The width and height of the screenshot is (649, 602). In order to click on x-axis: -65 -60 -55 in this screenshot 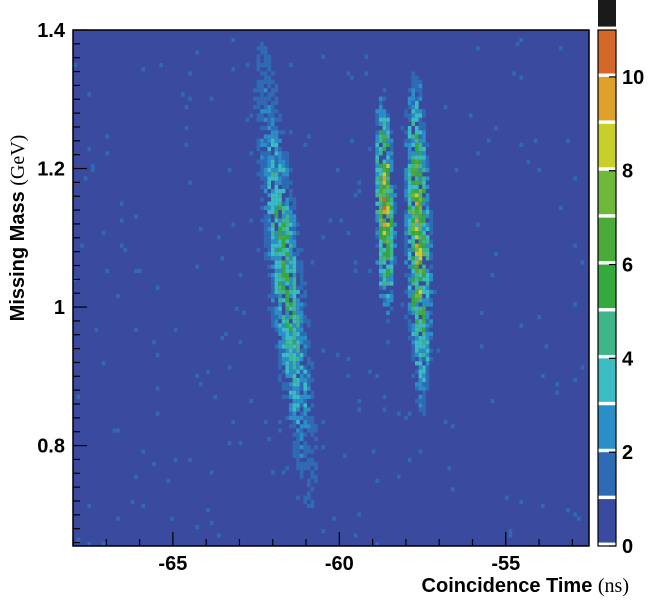, I will do `click(322, 553)`.